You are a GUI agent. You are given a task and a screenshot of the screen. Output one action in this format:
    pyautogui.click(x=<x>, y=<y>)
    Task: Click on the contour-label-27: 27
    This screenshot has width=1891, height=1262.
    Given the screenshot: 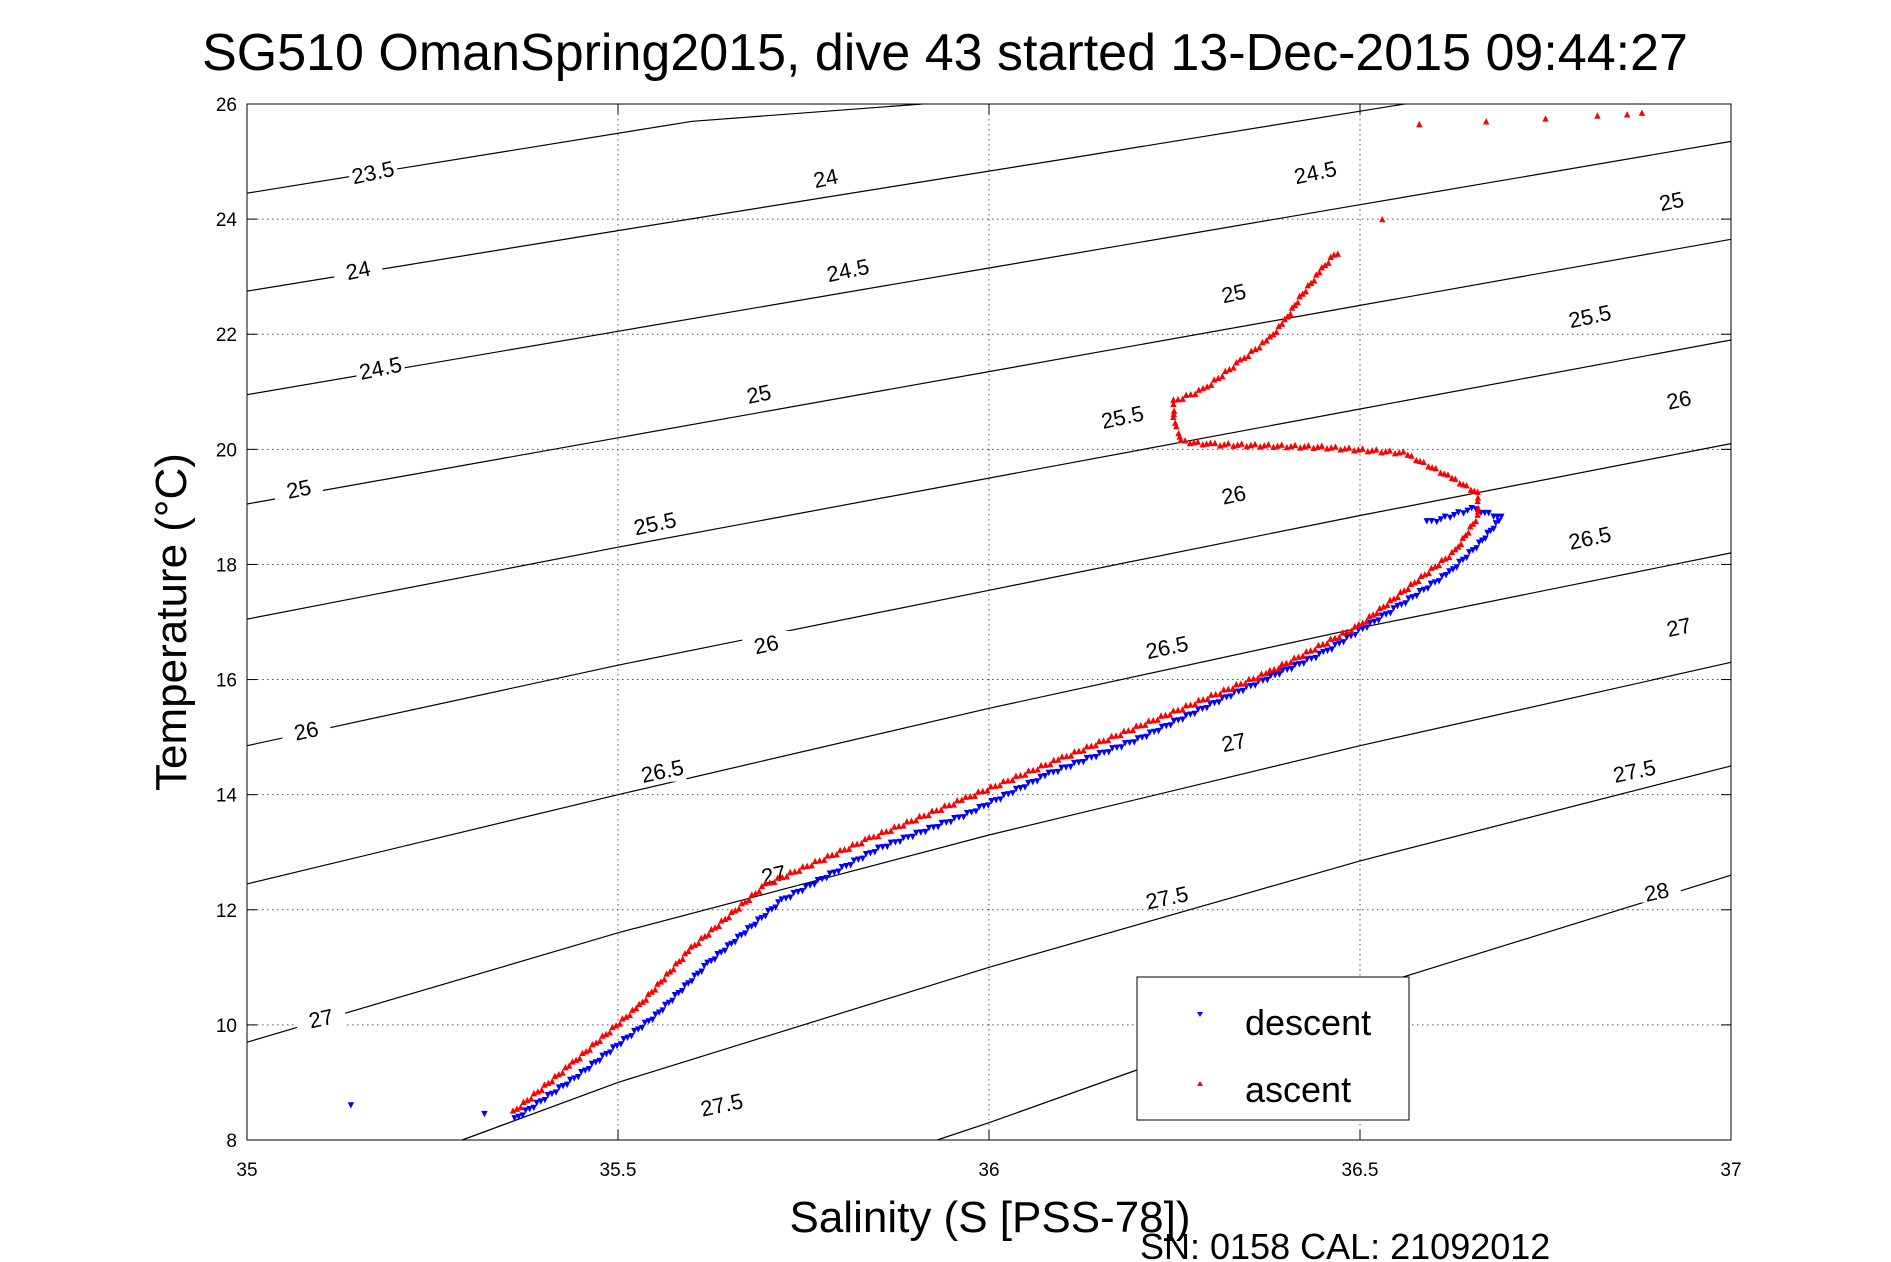 What is the action you would take?
    pyautogui.click(x=321, y=1019)
    